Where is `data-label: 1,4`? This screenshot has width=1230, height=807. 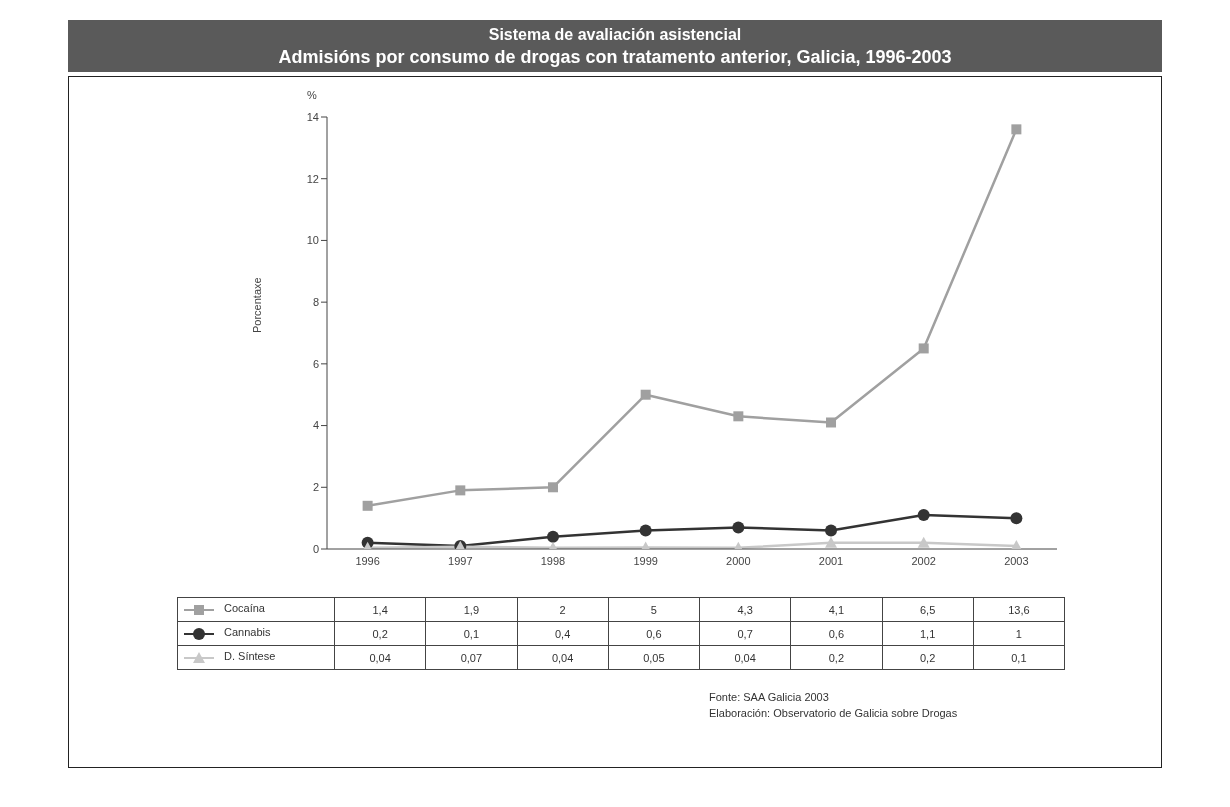 data-label: 1,4 is located at coordinates (380, 609).